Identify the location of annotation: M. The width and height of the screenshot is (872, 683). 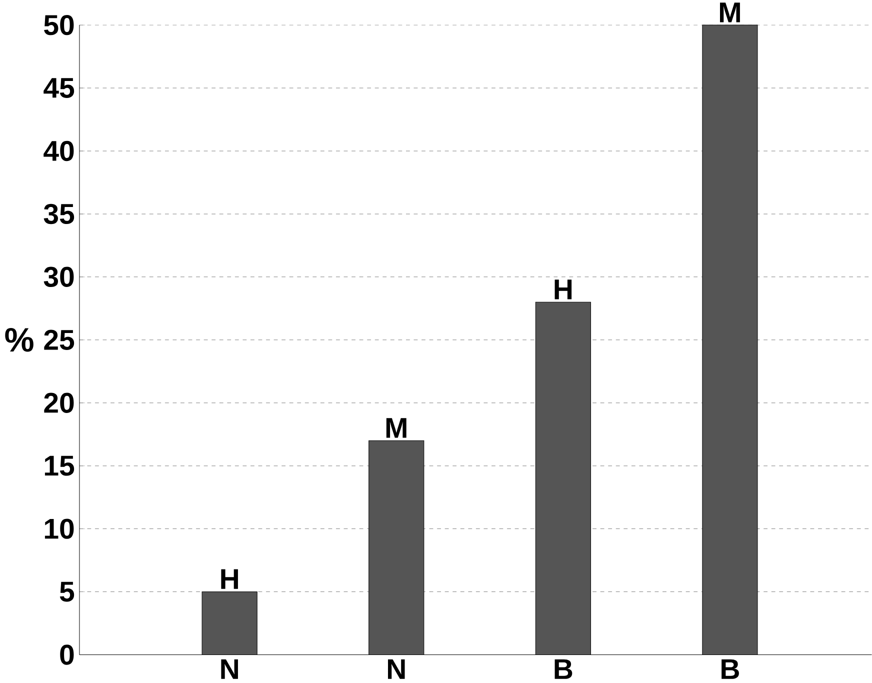
(396, 428).